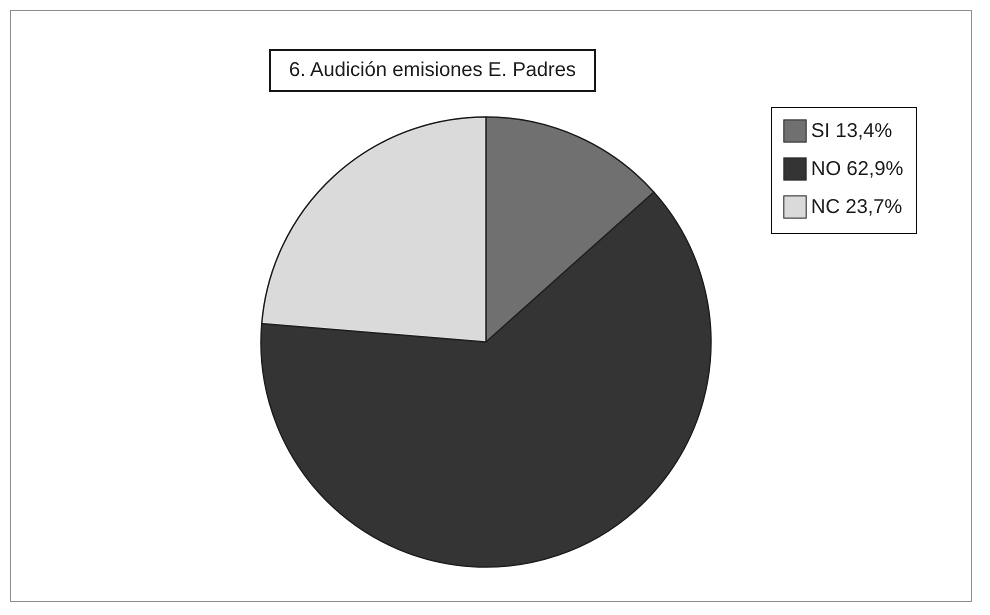 This screenshot has height=615, width=990. What do you see at coordinates (857, 169) in the screenshot?
I see `legend-label: NO 62,9%` at bounding box center [857, 169].